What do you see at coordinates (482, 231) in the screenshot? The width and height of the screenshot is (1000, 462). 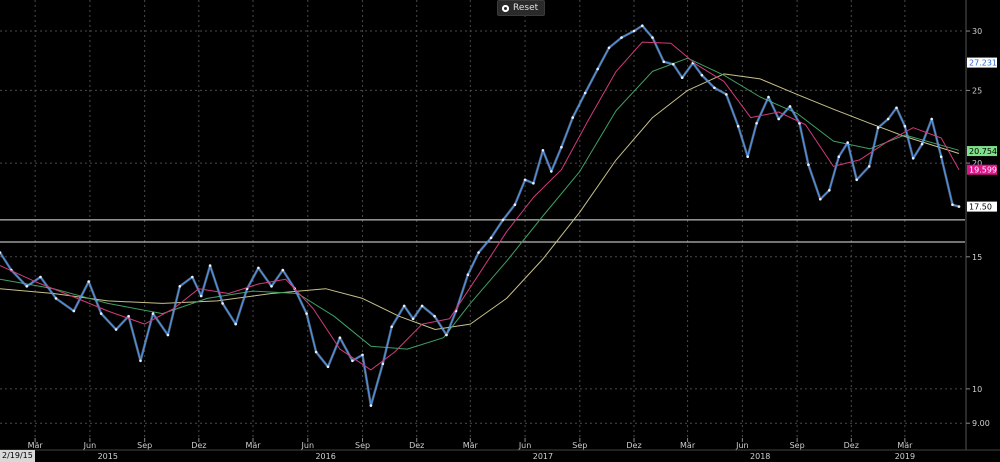 I see `horizontal-reference-lines` at bounding box center [482, 231].